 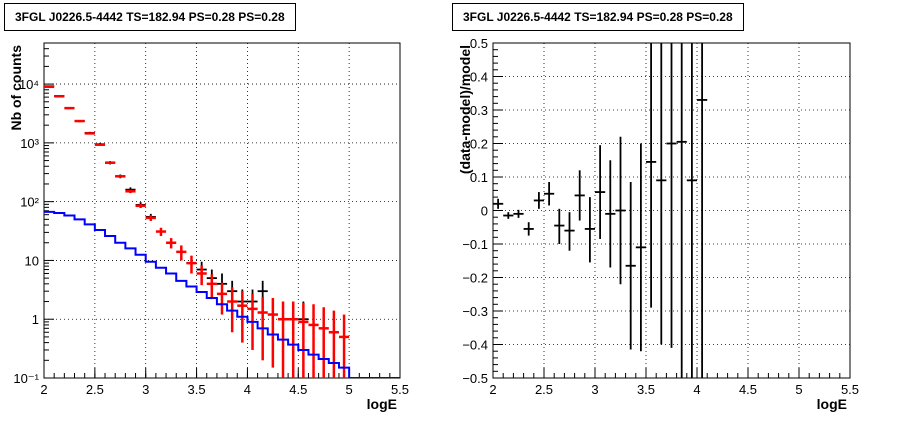 What do you see at coordinates (479, 43) in the screenshot?
I see `y-tick-label: 0.5` at bounding box center [479, 43].